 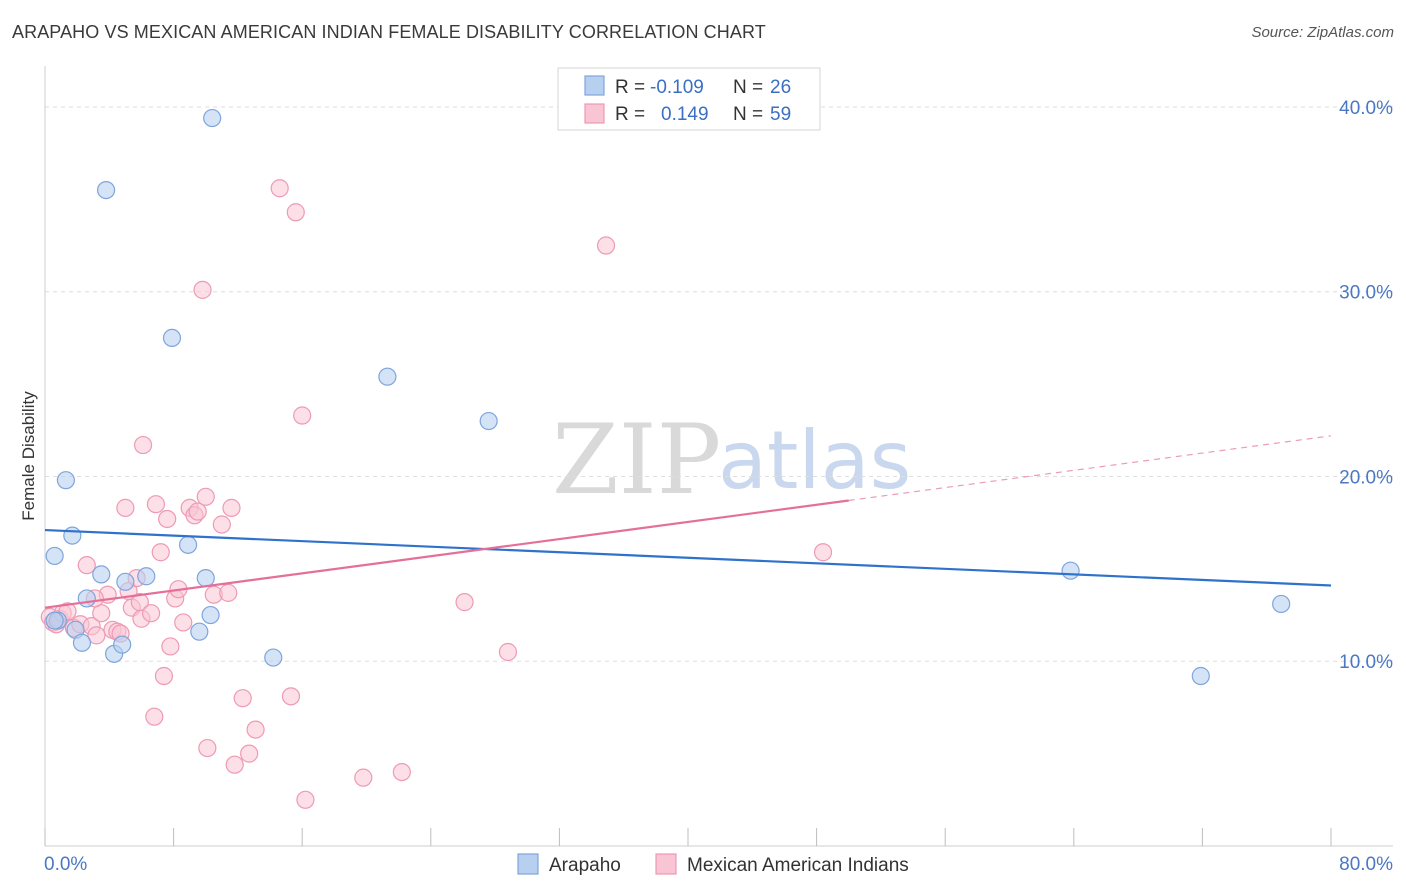 I want to click on y-tick-label-40: 40.0%, so click(x=1366, y=108).